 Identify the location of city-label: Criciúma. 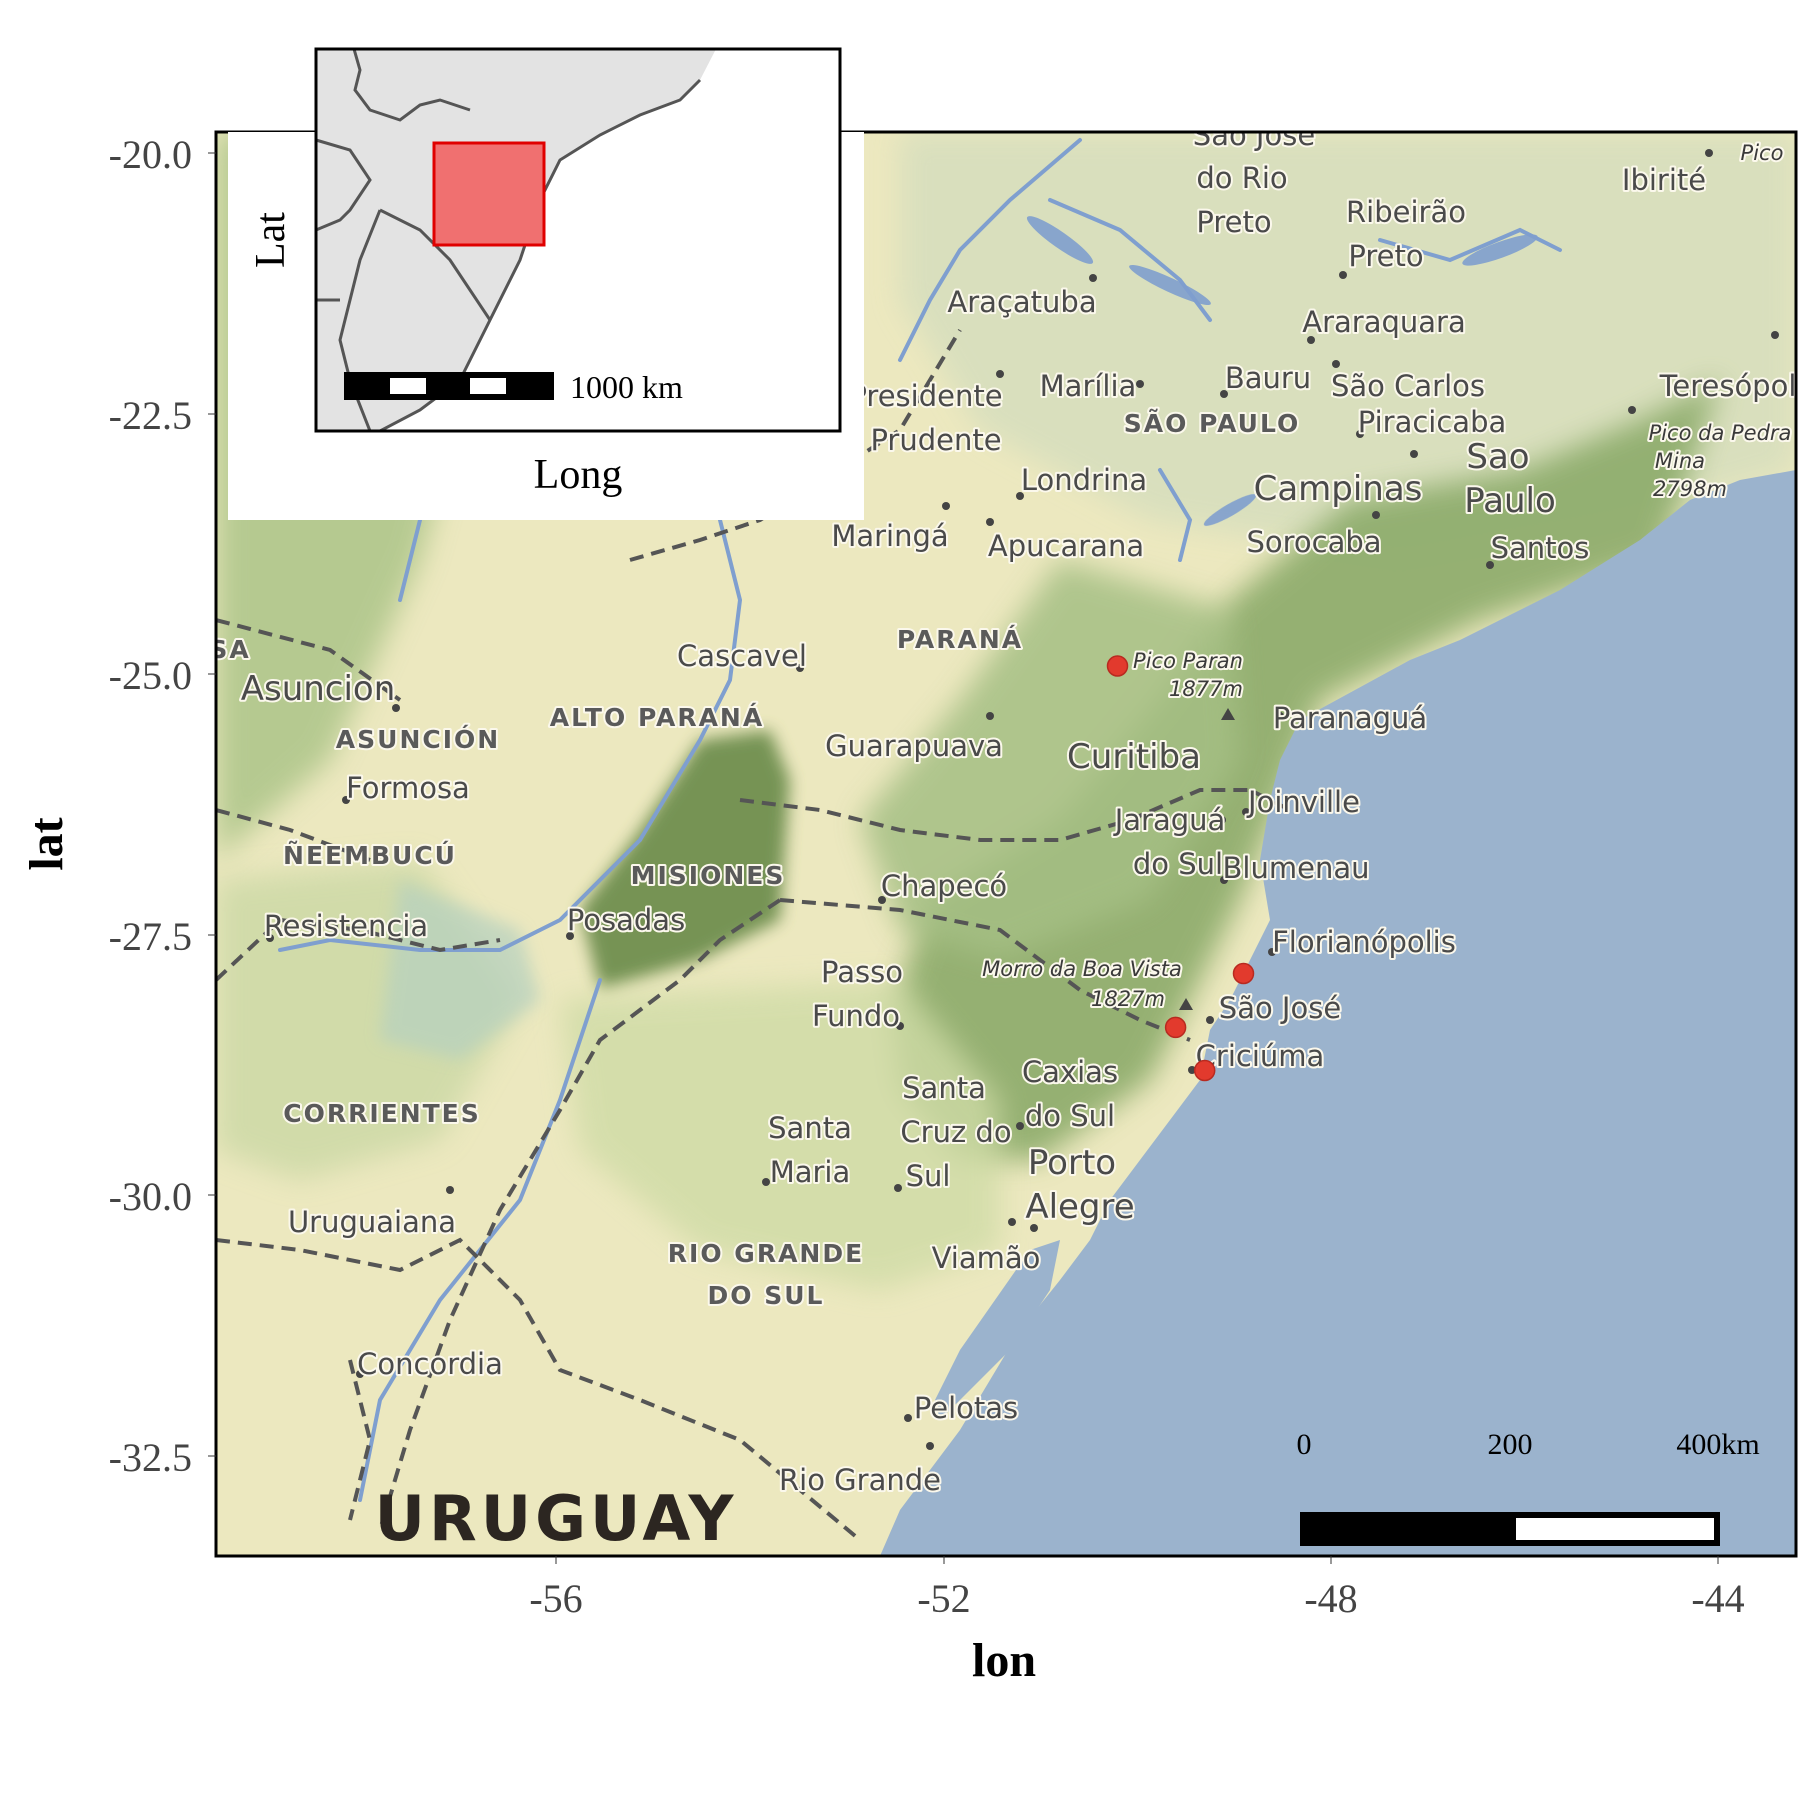
(1260, 1056).